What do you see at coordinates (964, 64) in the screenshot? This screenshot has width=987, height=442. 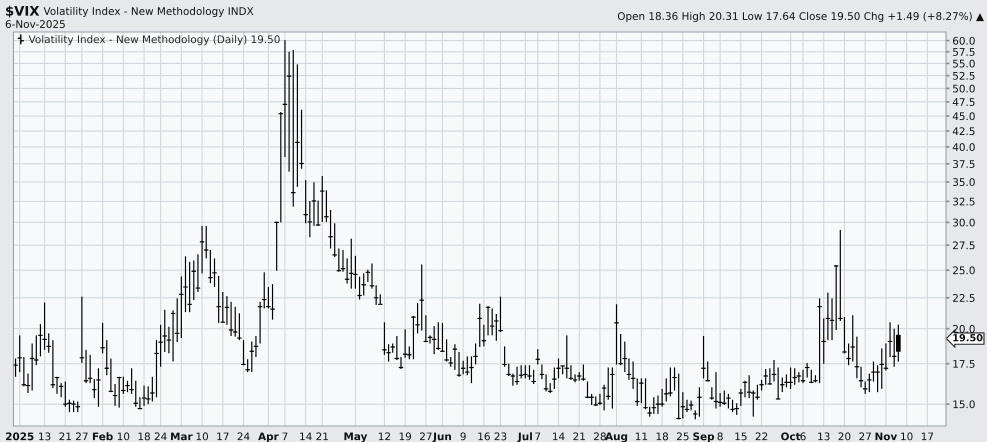 I see `y-tick-label: 55.0` at bounding box center [964, 64].